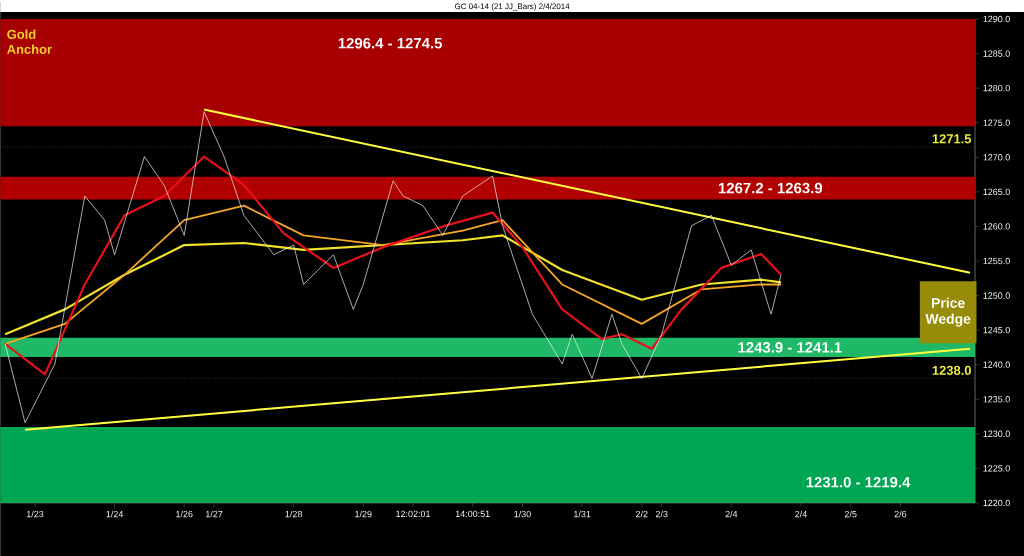 Image resolution: width=1024 pixels, height=556 pixels. Describe the element at coordinates (35, 514) in the screenshot. I see `x-tick-label: 1/23` at that location.